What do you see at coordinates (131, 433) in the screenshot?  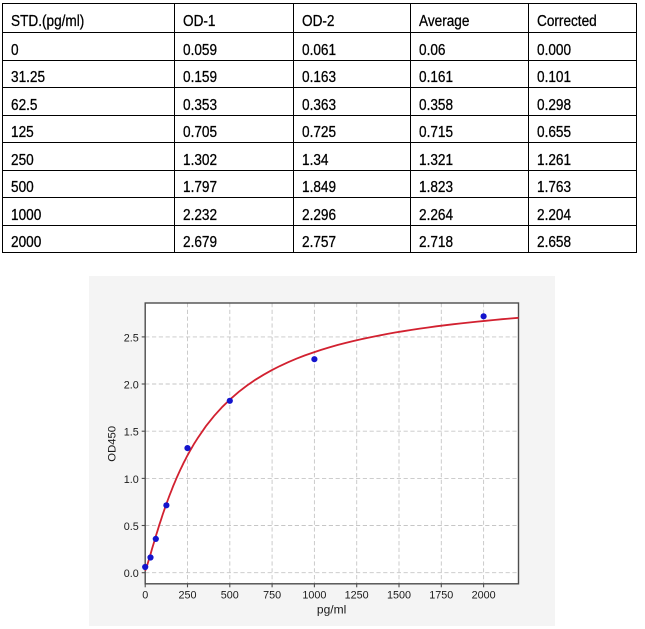 I see `svg-text: 1.5` at bounding box center [131, 433].